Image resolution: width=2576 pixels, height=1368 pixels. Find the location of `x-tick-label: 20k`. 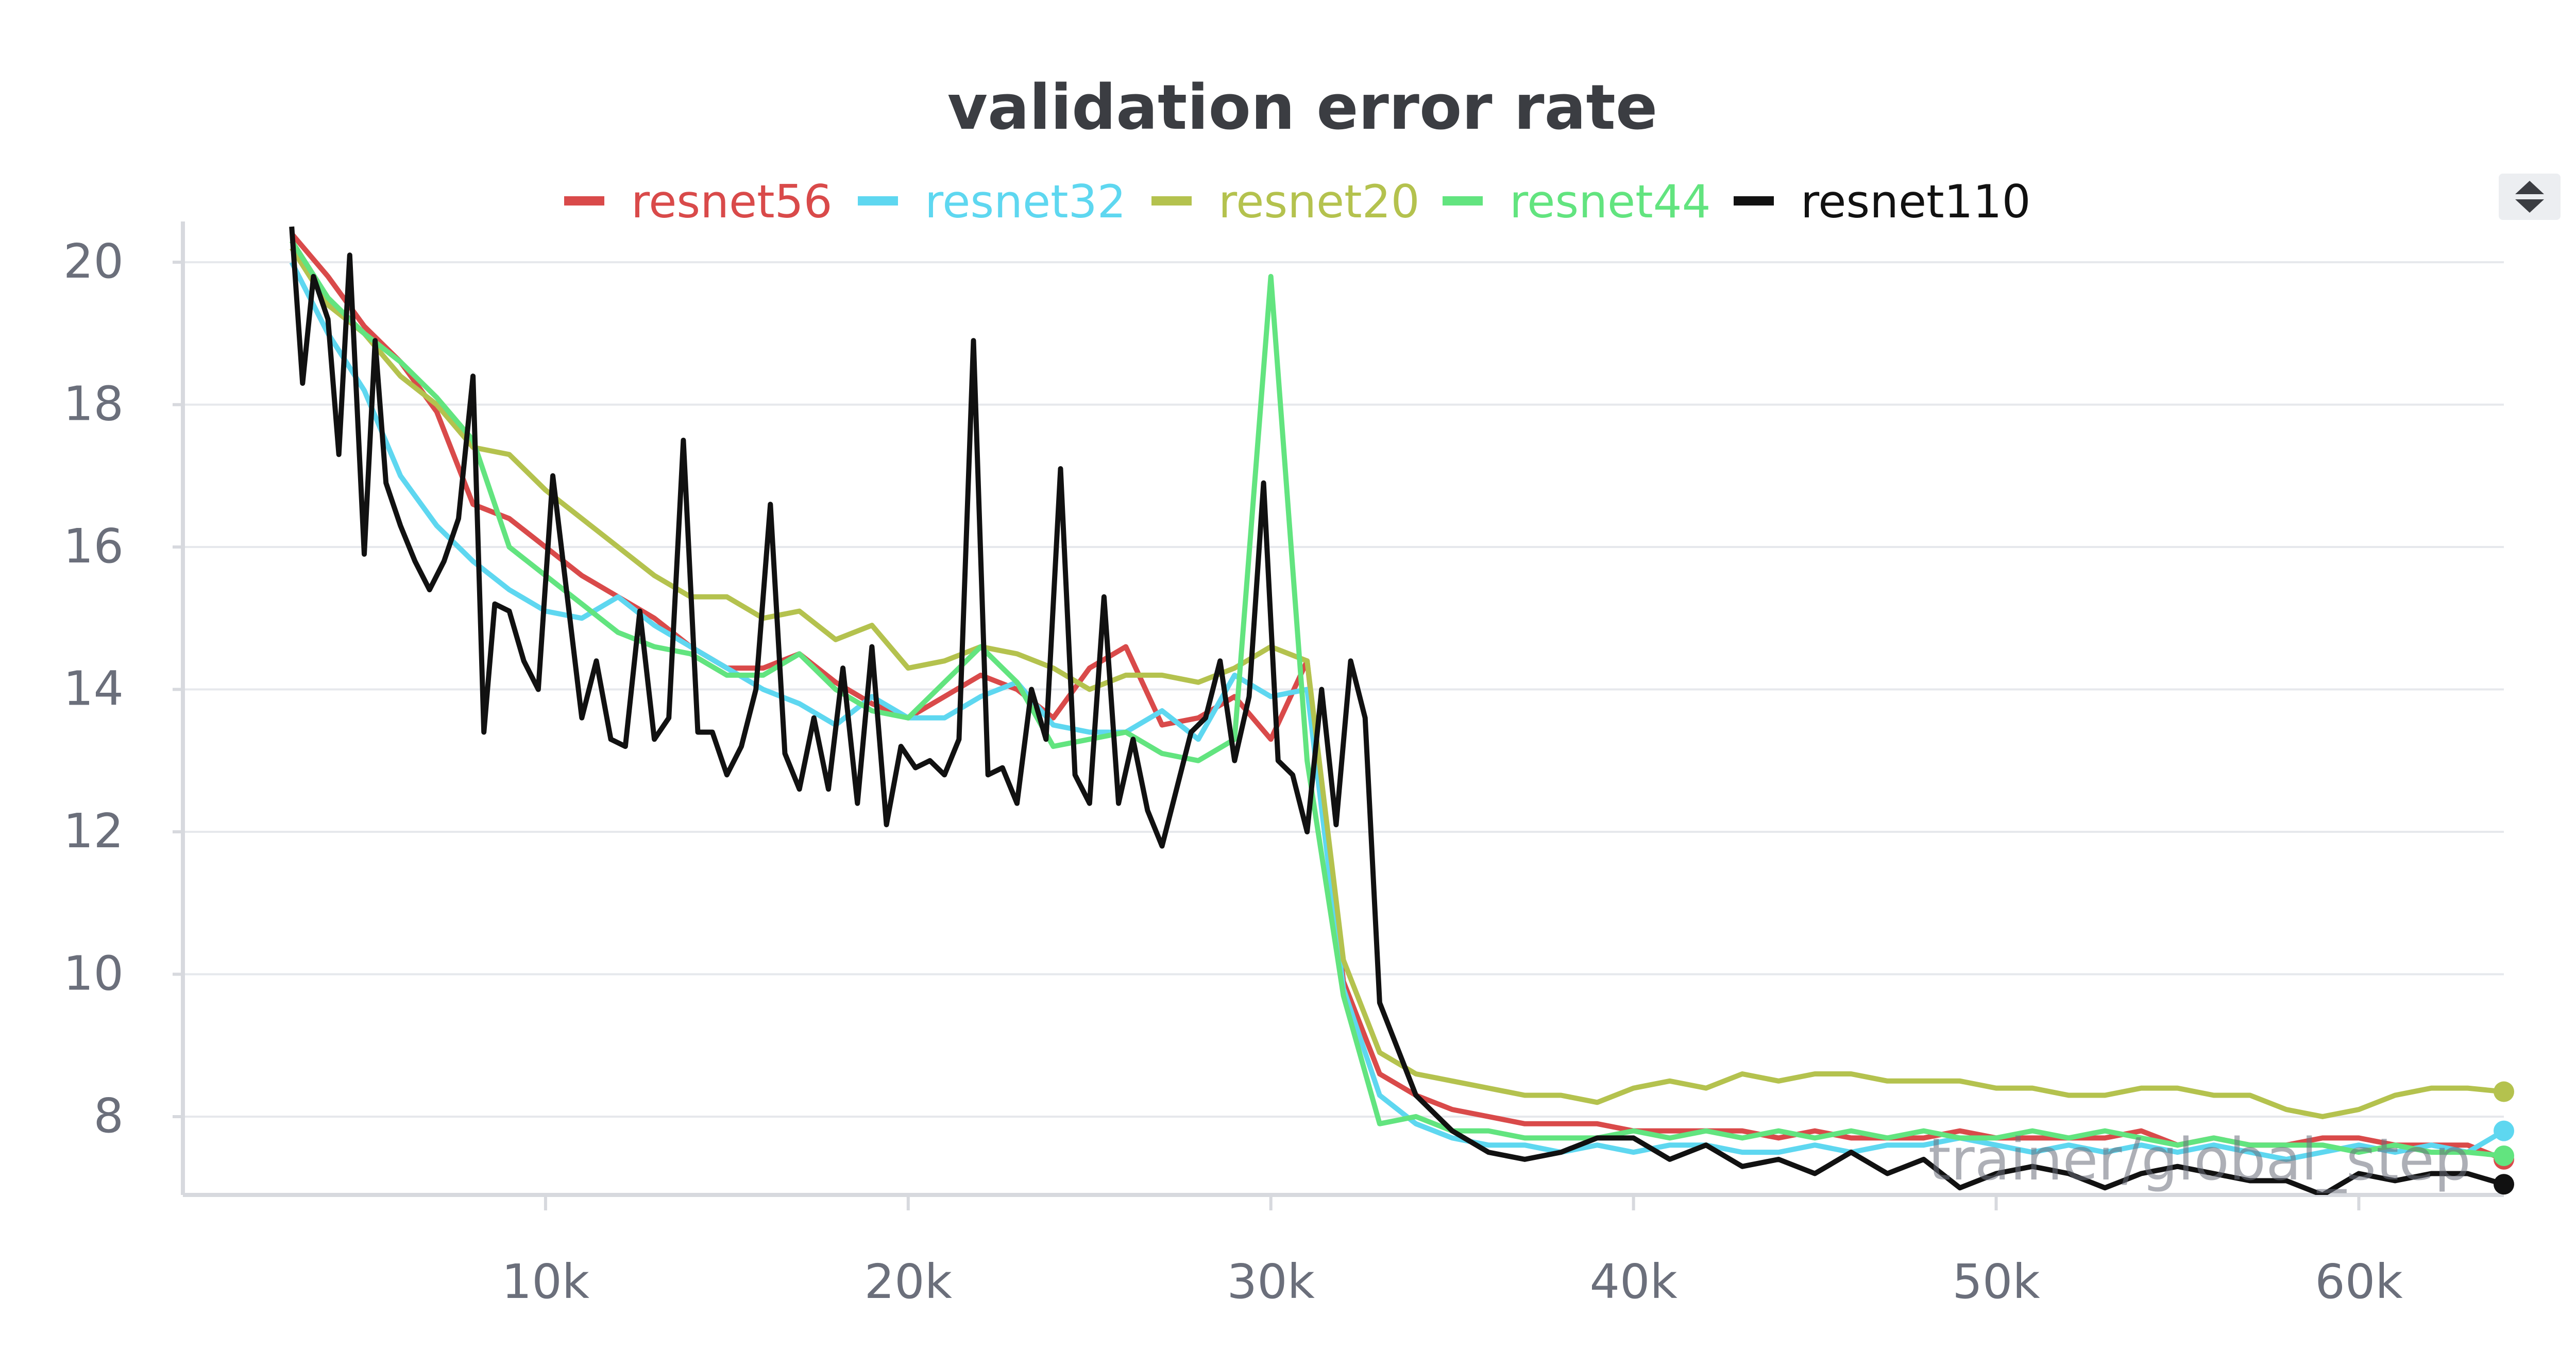

x-tick-label: 20k is located at coordinates (909, 1281).